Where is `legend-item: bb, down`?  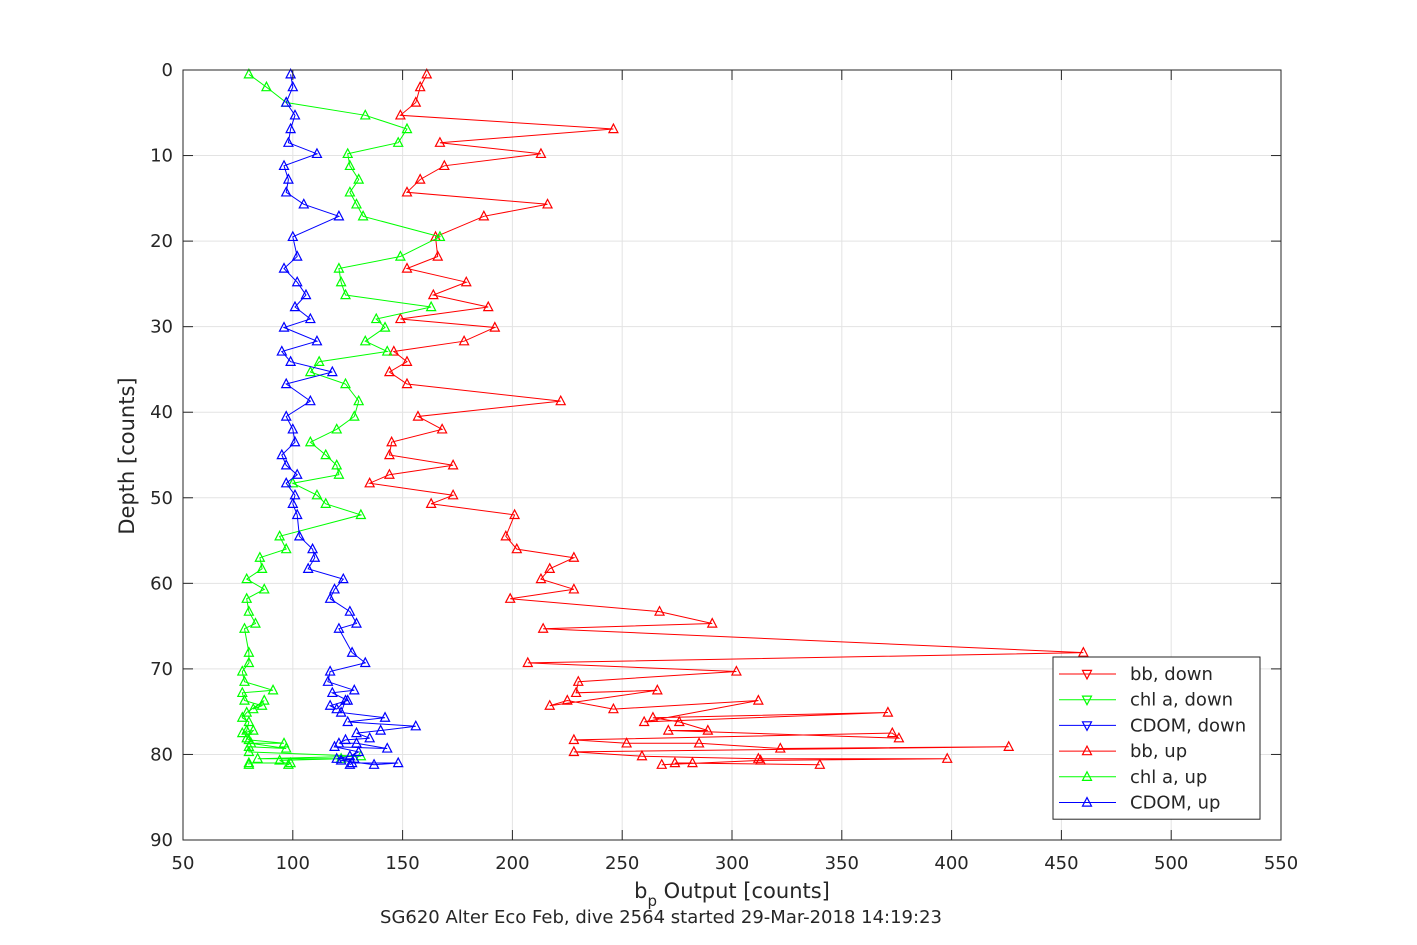
legend-item: bb, down is located at coordinates (1136, 674).